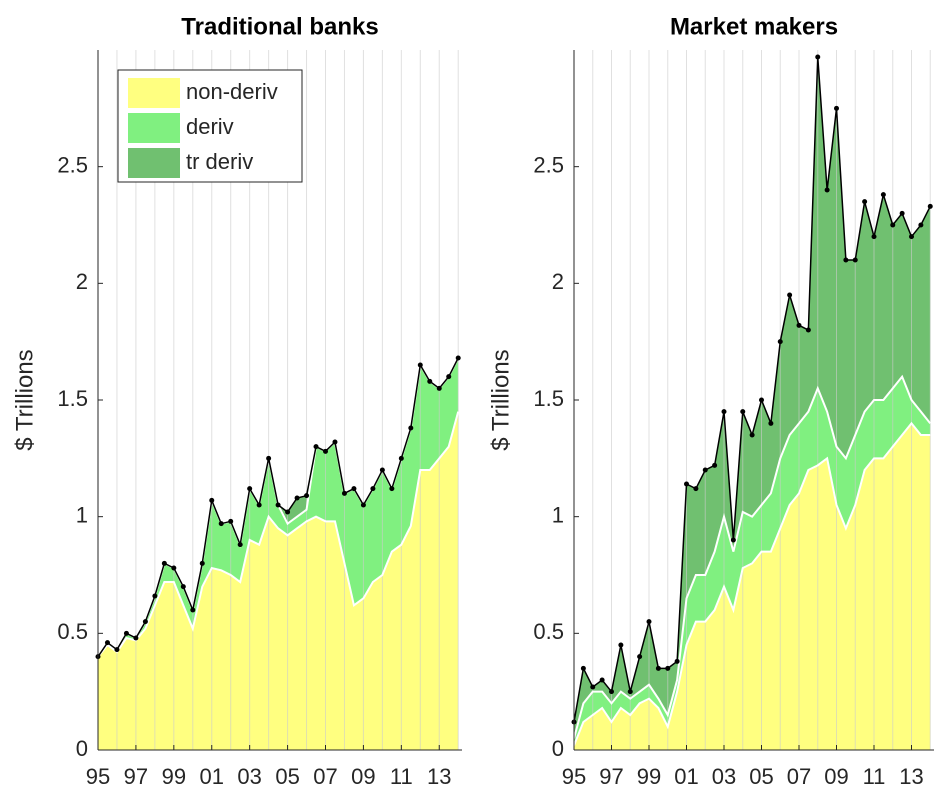 The width and height of the screenshot is (935, 796). I want to click on layer-boundary, so click(278, 534).